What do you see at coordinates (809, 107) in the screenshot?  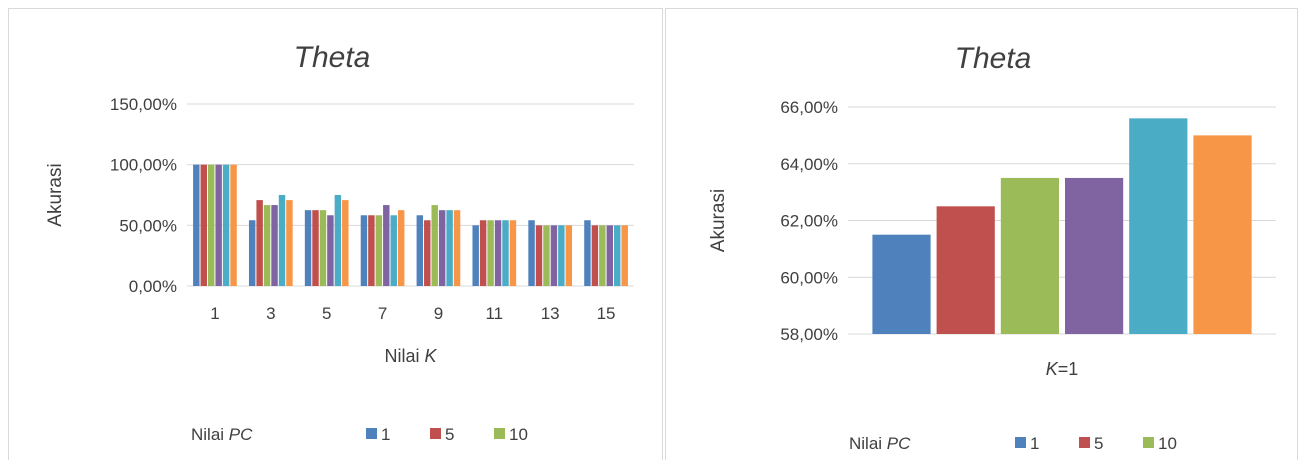 I see `y-tick-label: 66,00%` at bounding box center [809, 107].